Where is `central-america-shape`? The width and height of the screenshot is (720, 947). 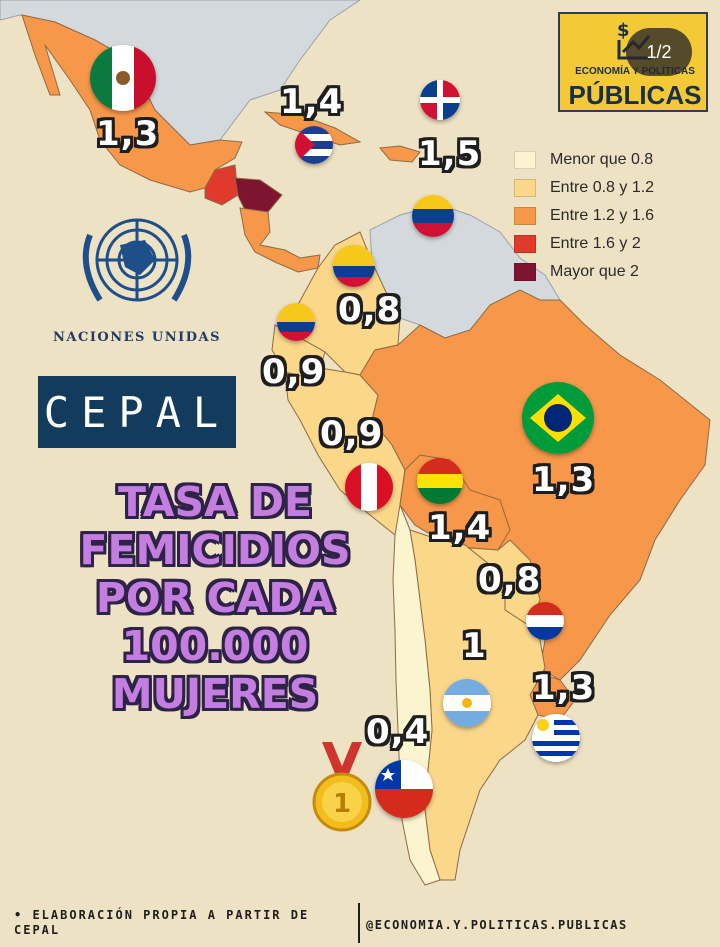
central-america-shape is located at coordinates (280, 240).